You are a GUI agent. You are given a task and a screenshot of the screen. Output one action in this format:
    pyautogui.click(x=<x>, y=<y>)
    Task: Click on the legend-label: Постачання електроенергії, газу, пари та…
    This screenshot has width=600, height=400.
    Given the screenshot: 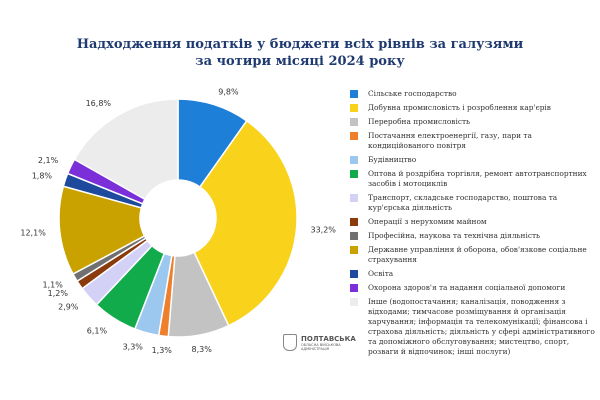 What is the action you would take?
    pyautogui.click(x=450, y=140)
    